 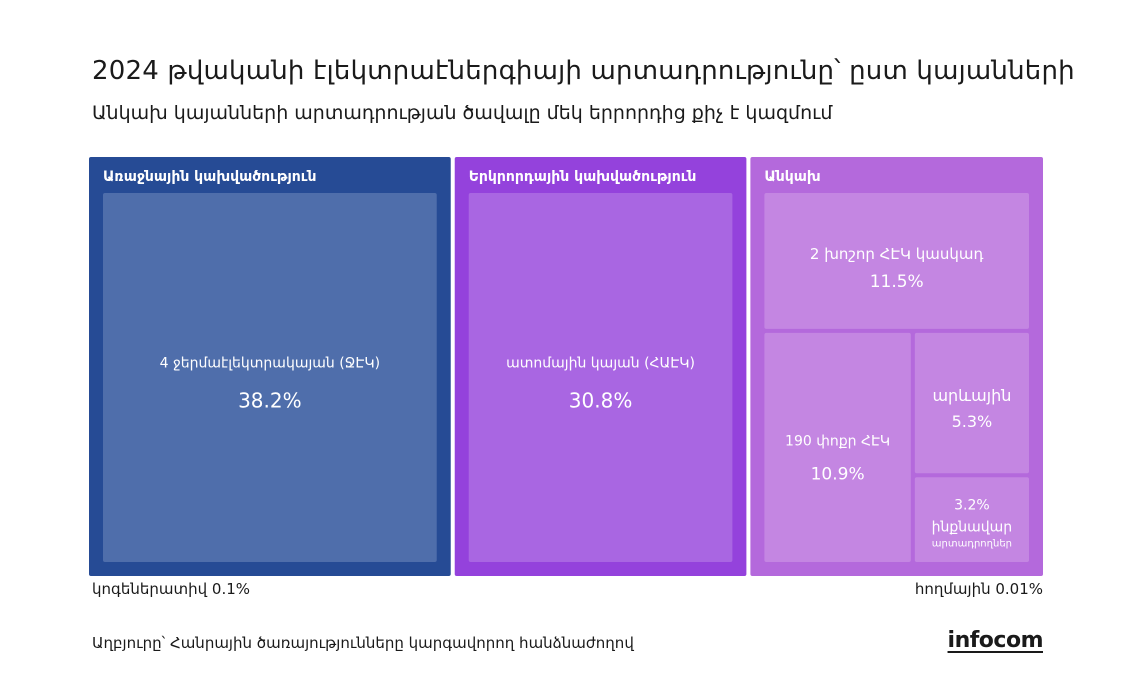 What do you see at coordinates (792, 177) in the screenshot?
I see `group-header-3: Անկախ` at bounding box center [792, 177].